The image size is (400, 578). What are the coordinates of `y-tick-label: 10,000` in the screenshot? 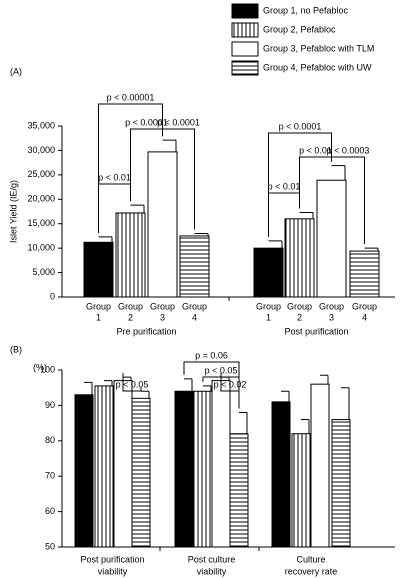 It's located at (41, 248).